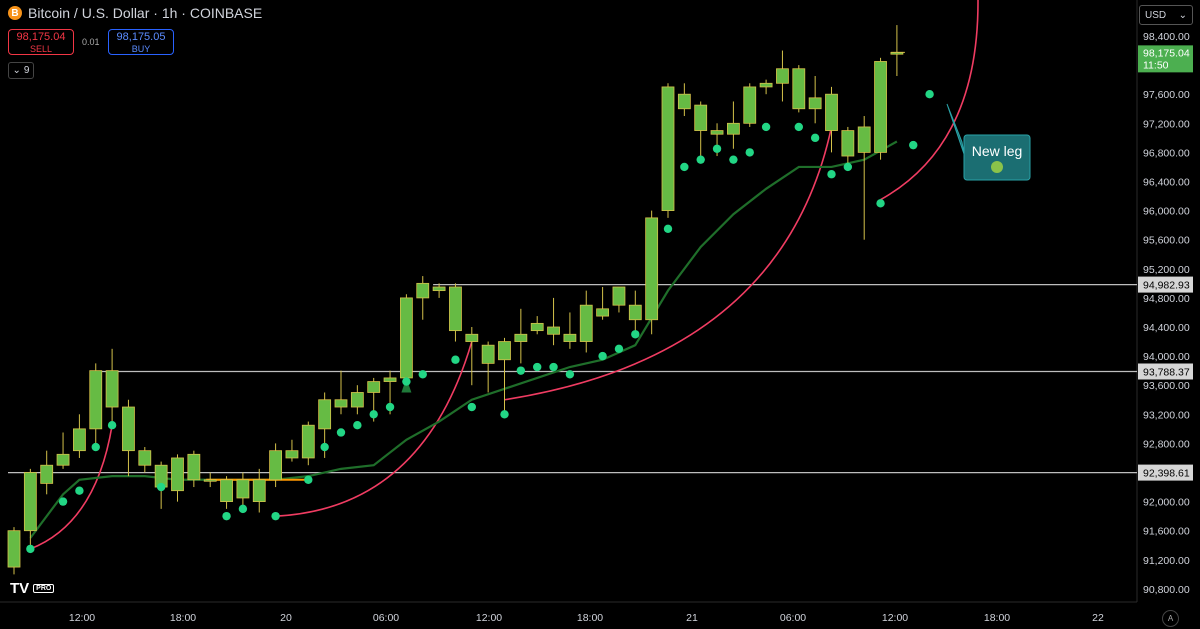 This screenshot has width=1200, height=629. What do you see at coordinates (71, 487) in the screenshot?
I see `new-leg-arc` at bounding box center [71, 487].